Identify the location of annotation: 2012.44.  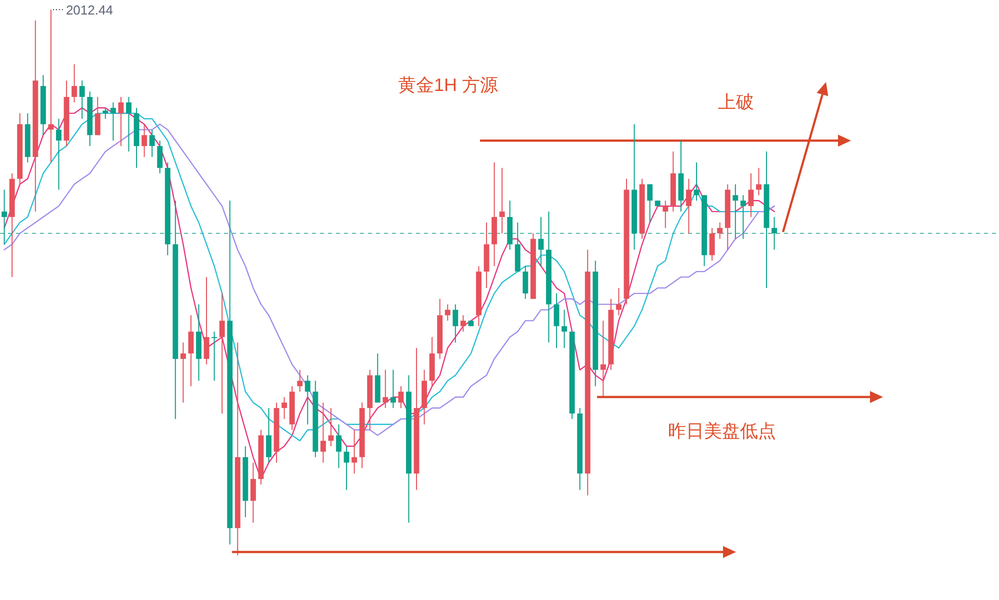
(89, 10).